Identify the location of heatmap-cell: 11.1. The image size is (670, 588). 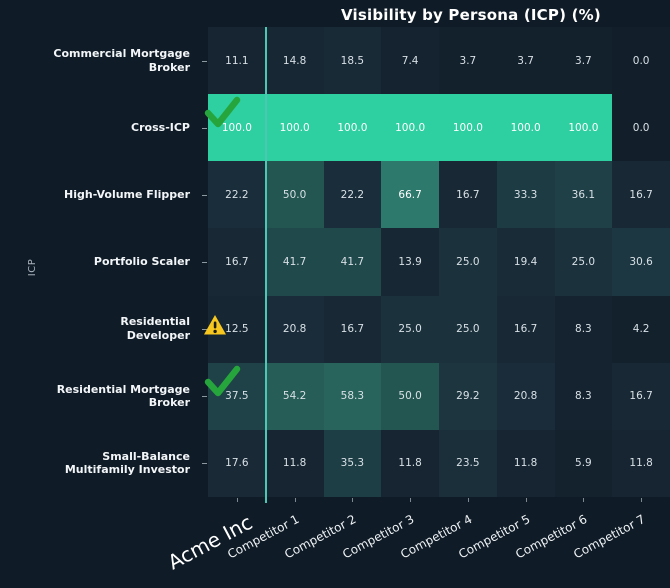
(237, 61).